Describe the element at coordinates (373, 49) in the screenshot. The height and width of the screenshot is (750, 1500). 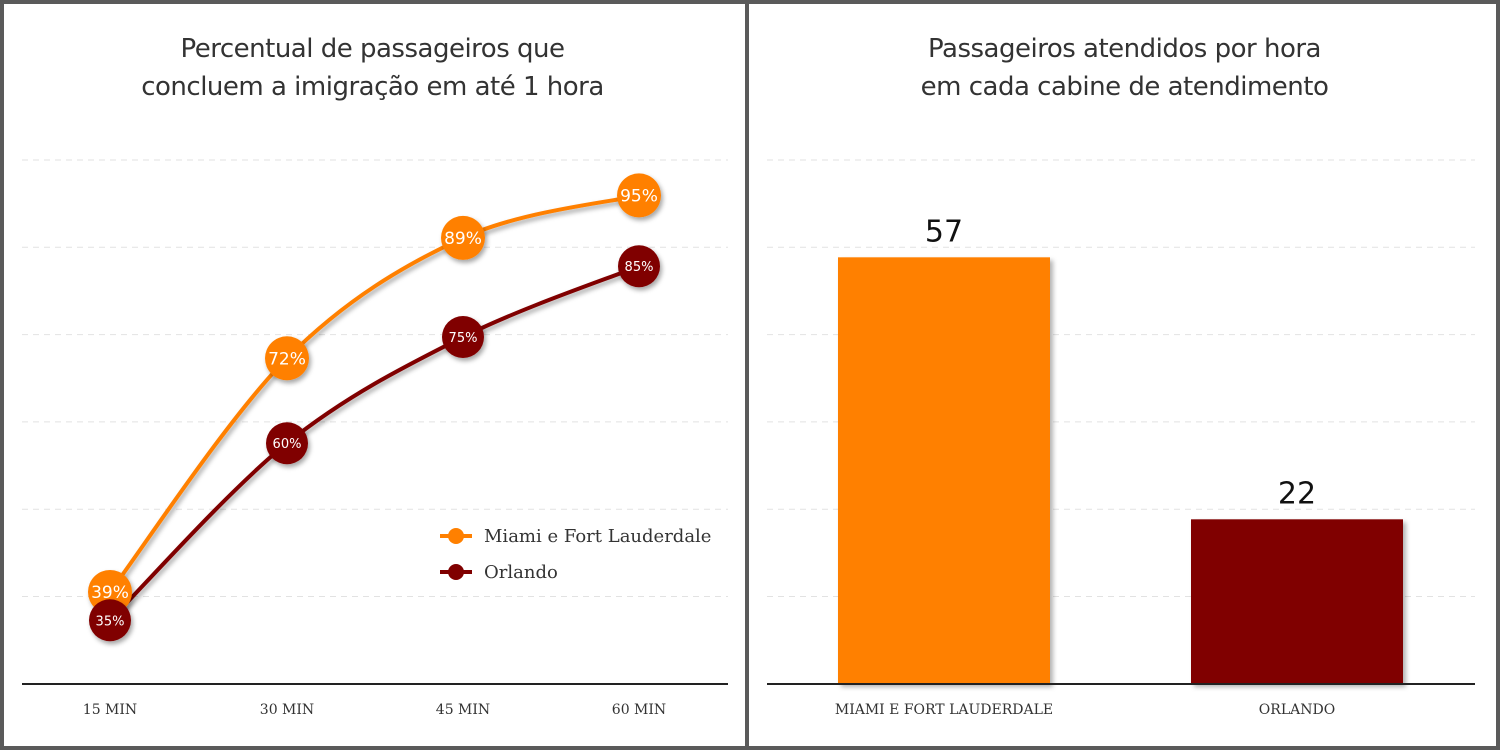
I see `line-chart-title-line-1: Percentual de passageiros que` at that location.